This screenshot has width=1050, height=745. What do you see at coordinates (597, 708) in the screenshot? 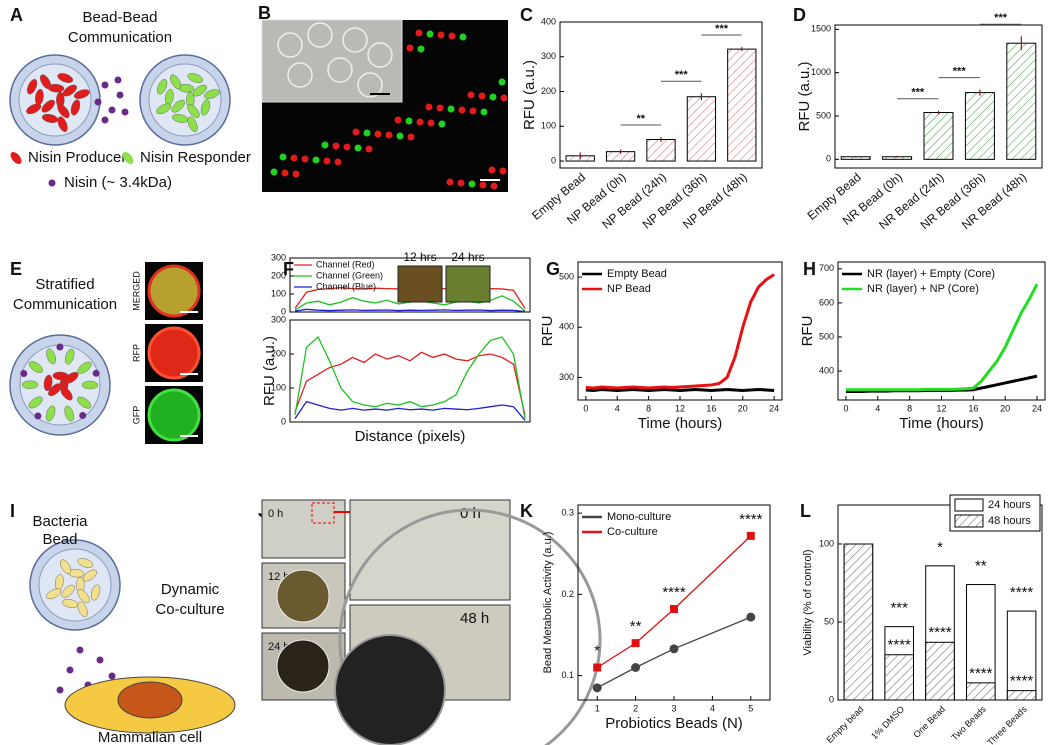
I see `x-tick-label: 1` at bounding box center [597, 708].